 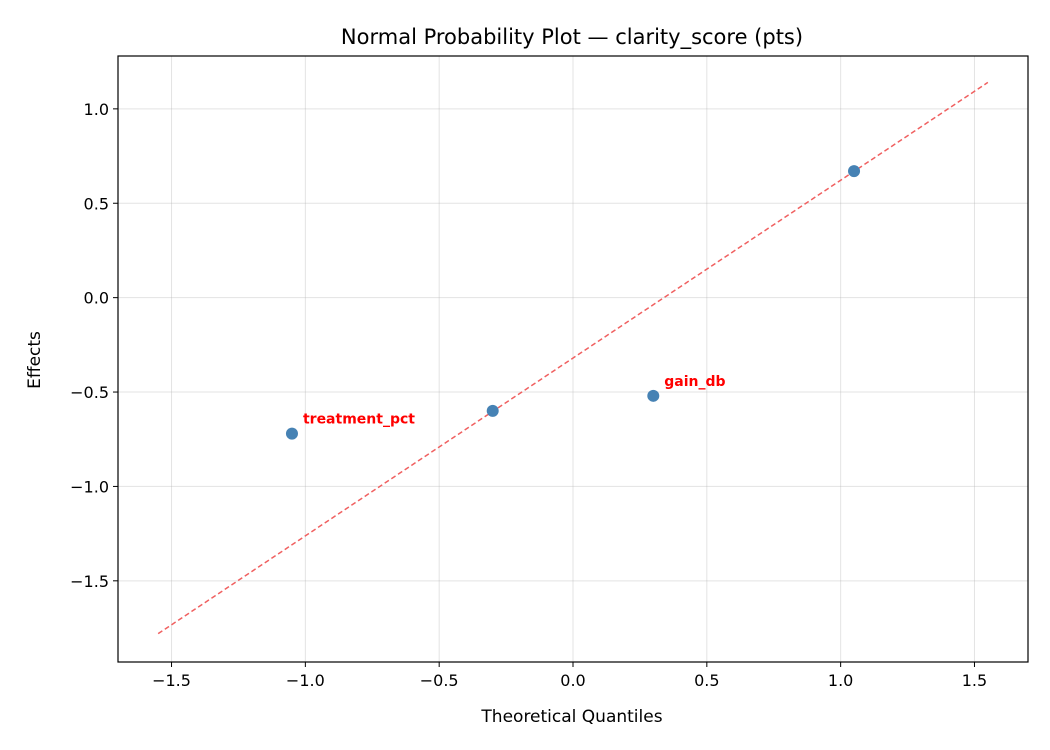 I want to click on y-tick-label: 0.5, so click(x=96, y=203).